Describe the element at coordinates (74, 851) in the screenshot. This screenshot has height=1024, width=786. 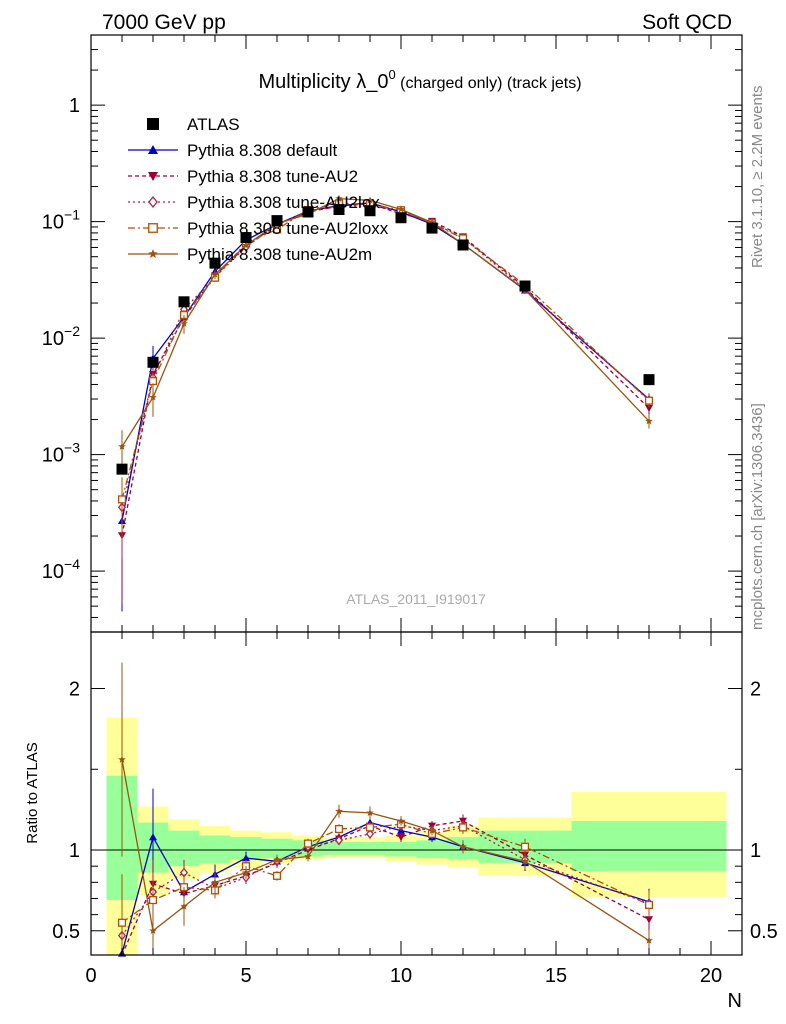
I see `ratio-tick-label-left: 1` at that location.